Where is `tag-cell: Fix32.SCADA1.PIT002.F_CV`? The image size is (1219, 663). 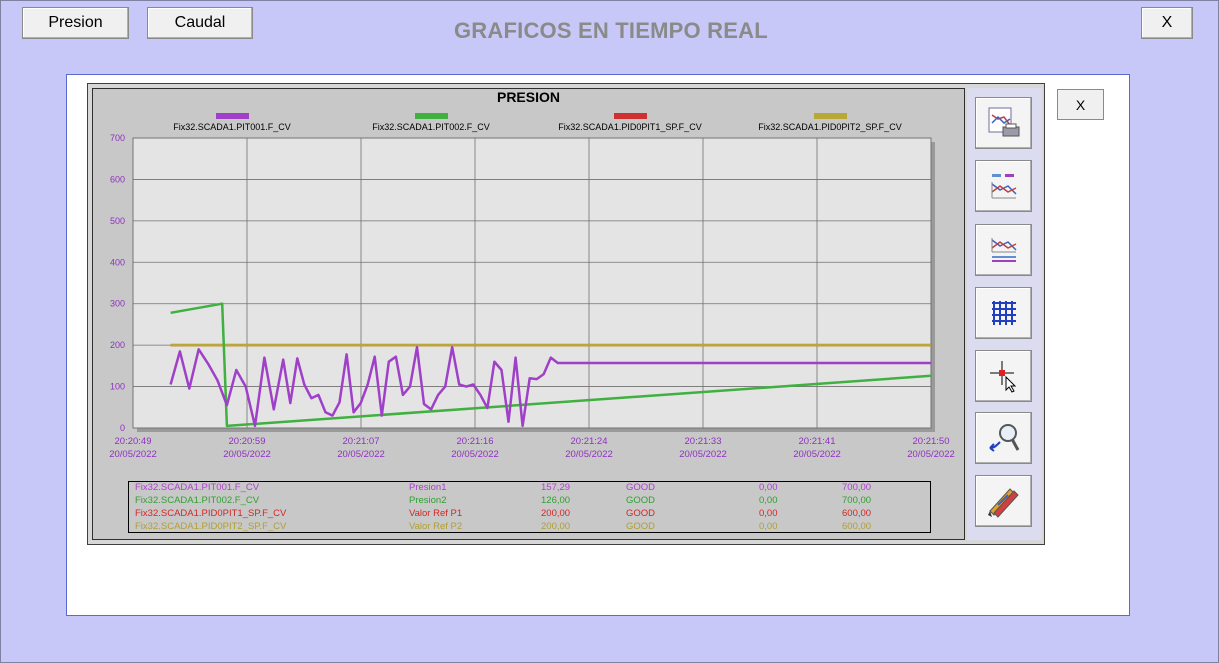
tag-cell: Fix32.SCADA1.PIT002.F_CV is located at coordinates (197, 500).